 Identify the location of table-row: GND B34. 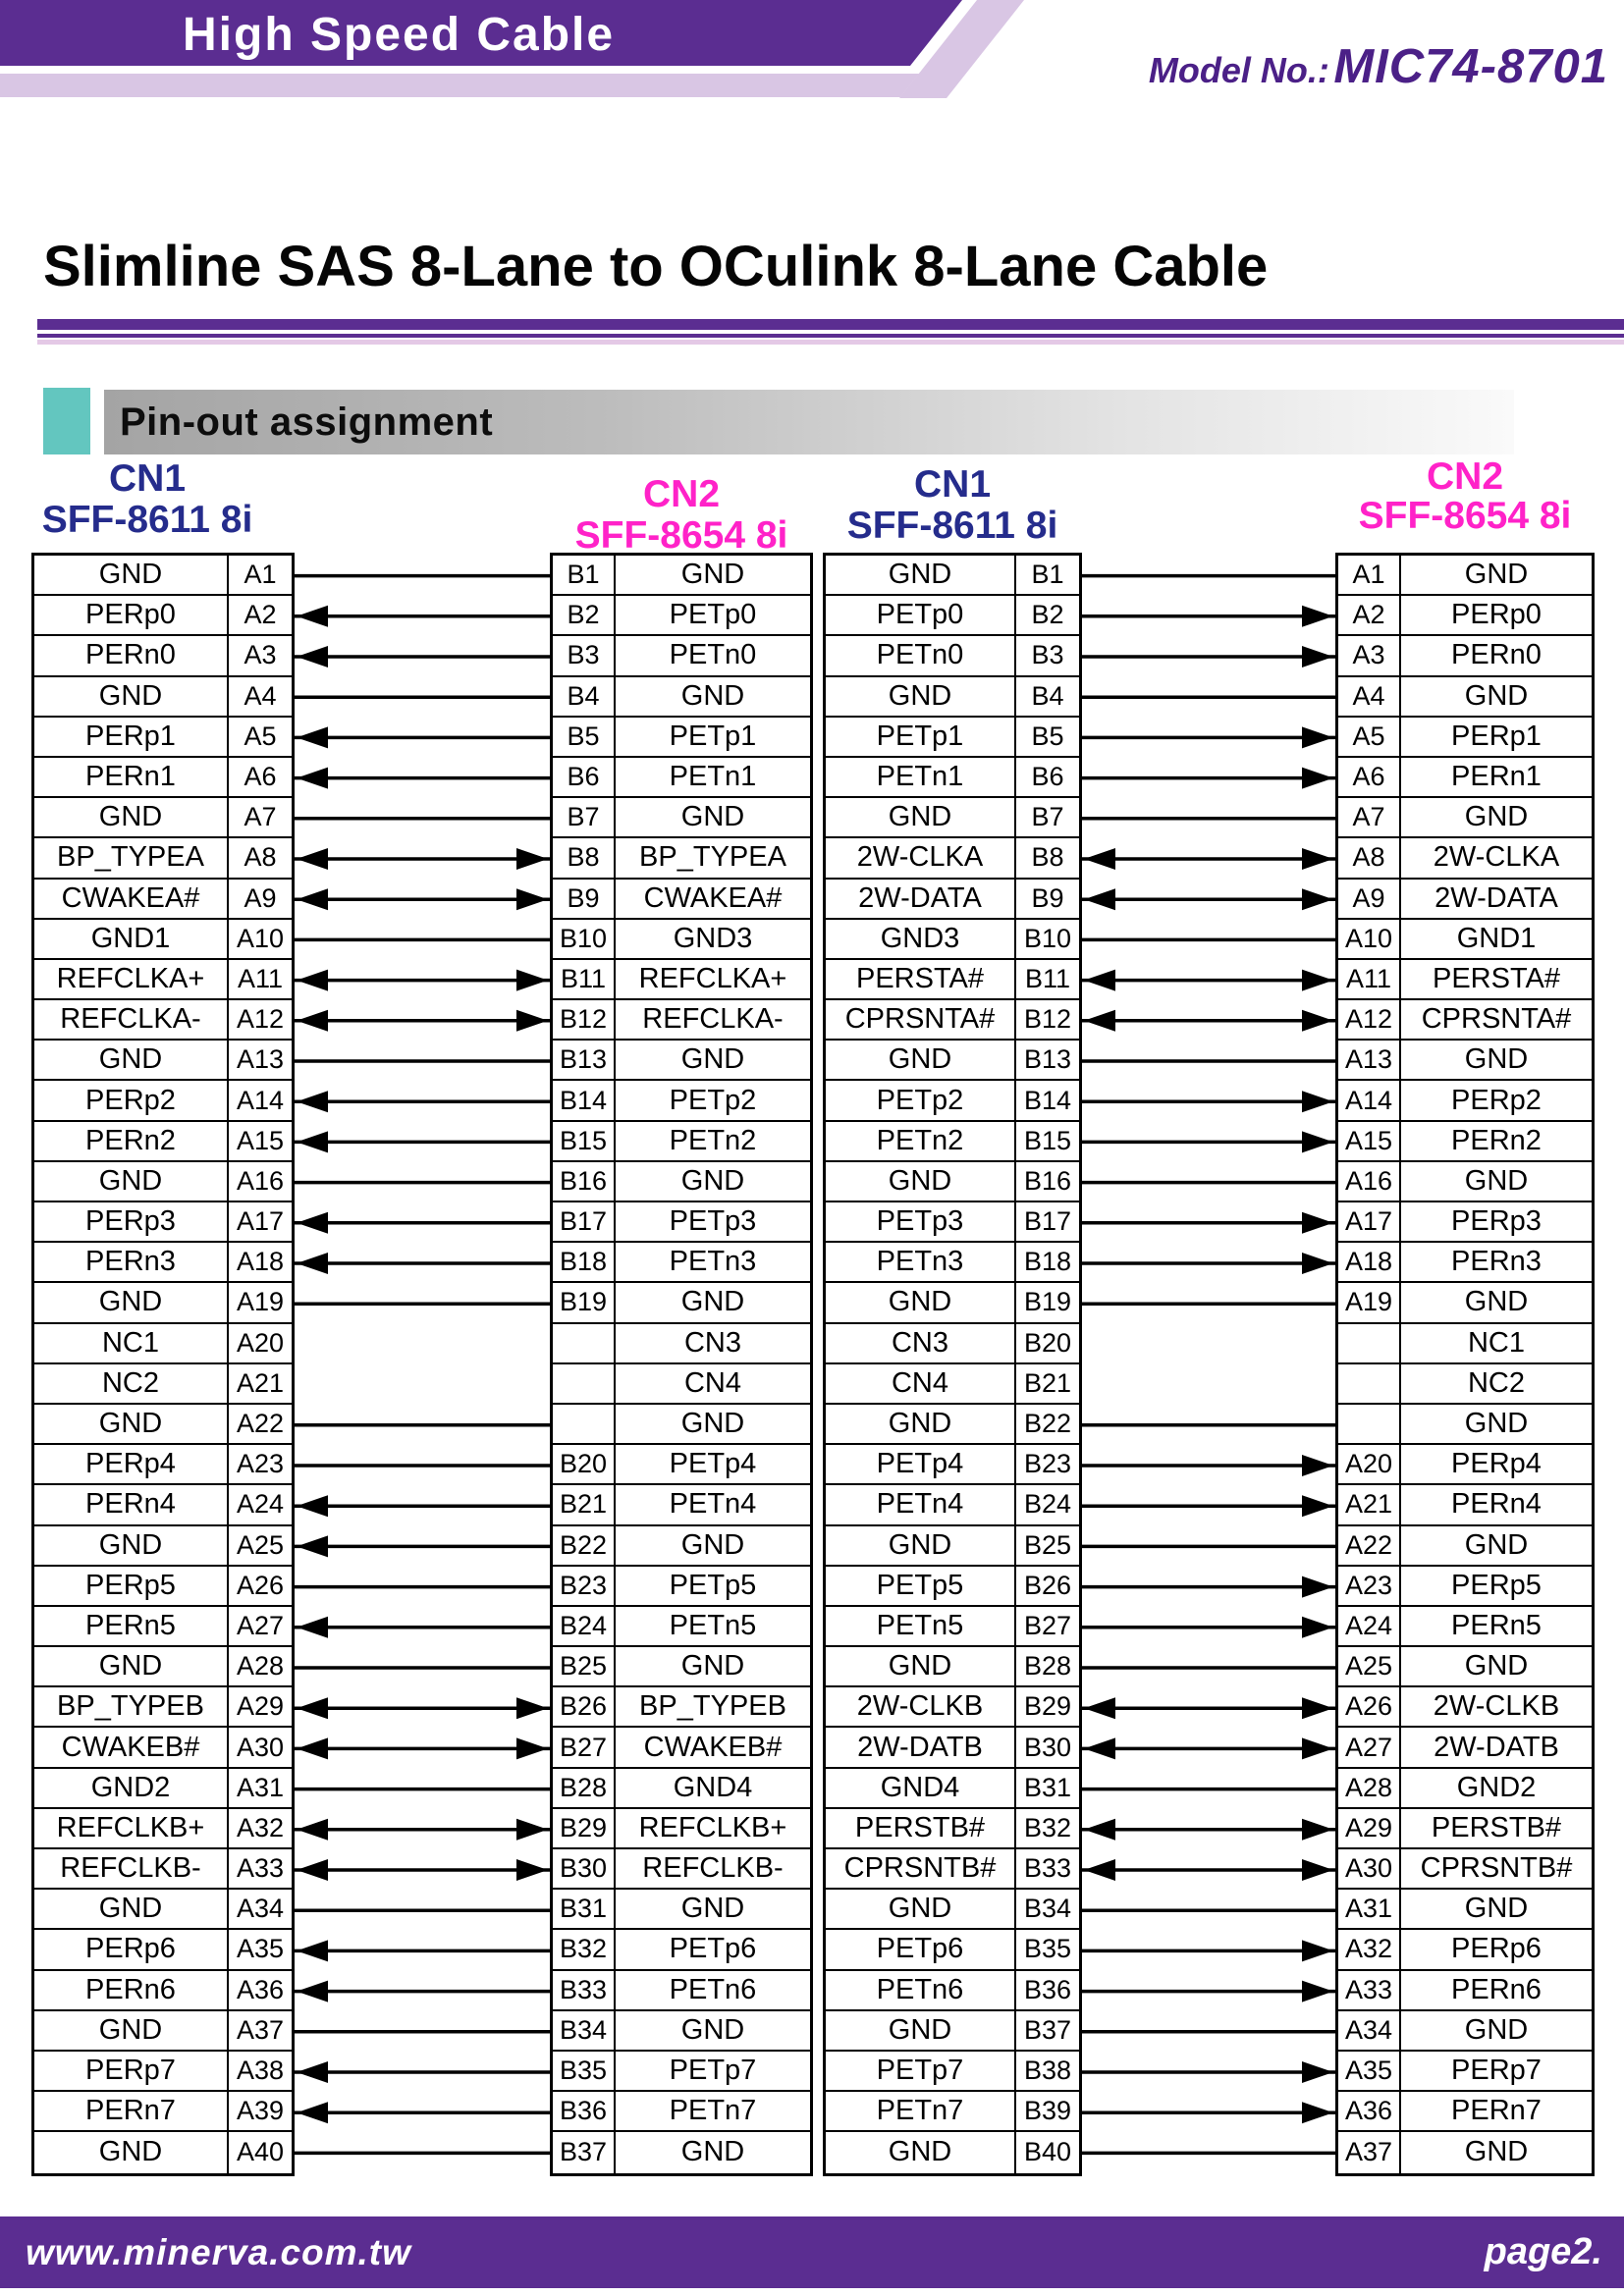
(952, 1910).